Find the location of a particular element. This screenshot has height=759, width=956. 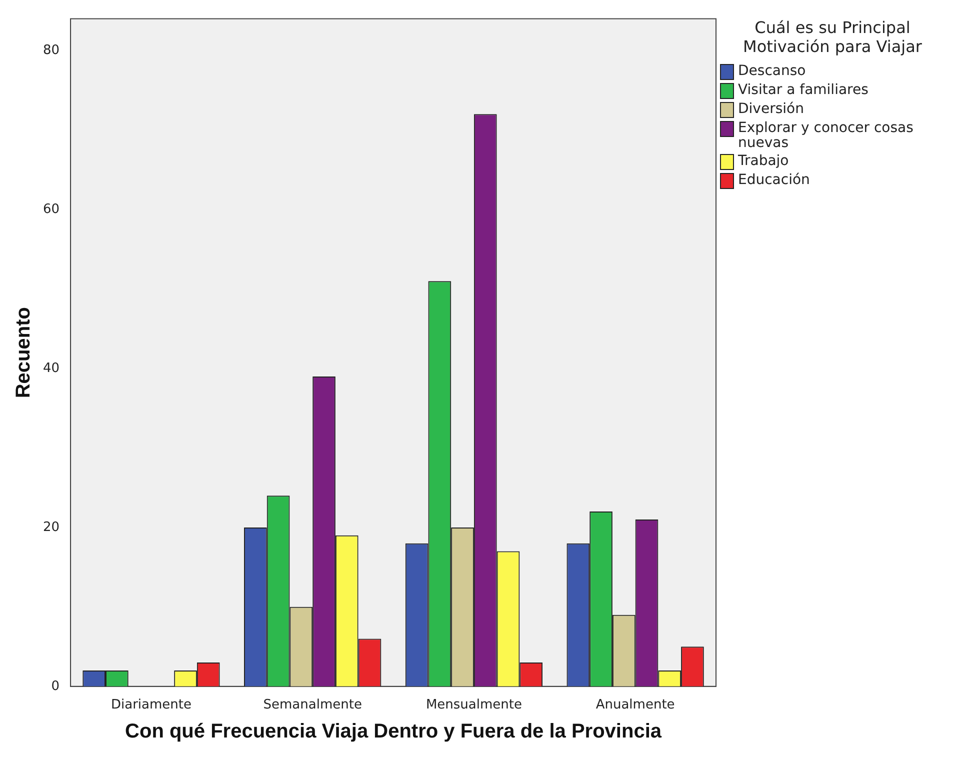

y-tick-label: 40 is located at coordinates (51, 368).